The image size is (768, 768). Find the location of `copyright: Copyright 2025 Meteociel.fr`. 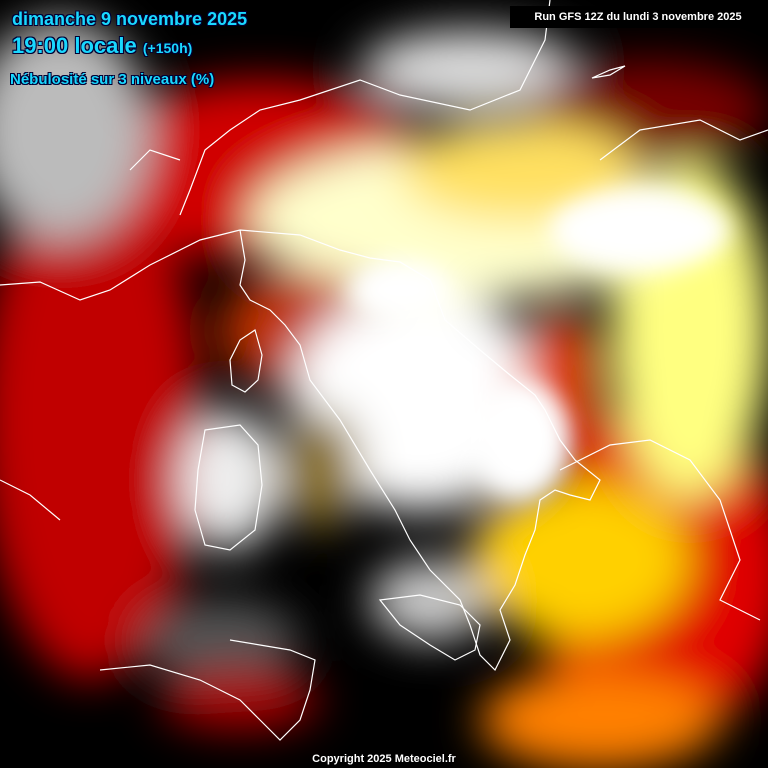

copyright: Copyright 2025 Meteociel.fr is located at coordinates (384, 759).